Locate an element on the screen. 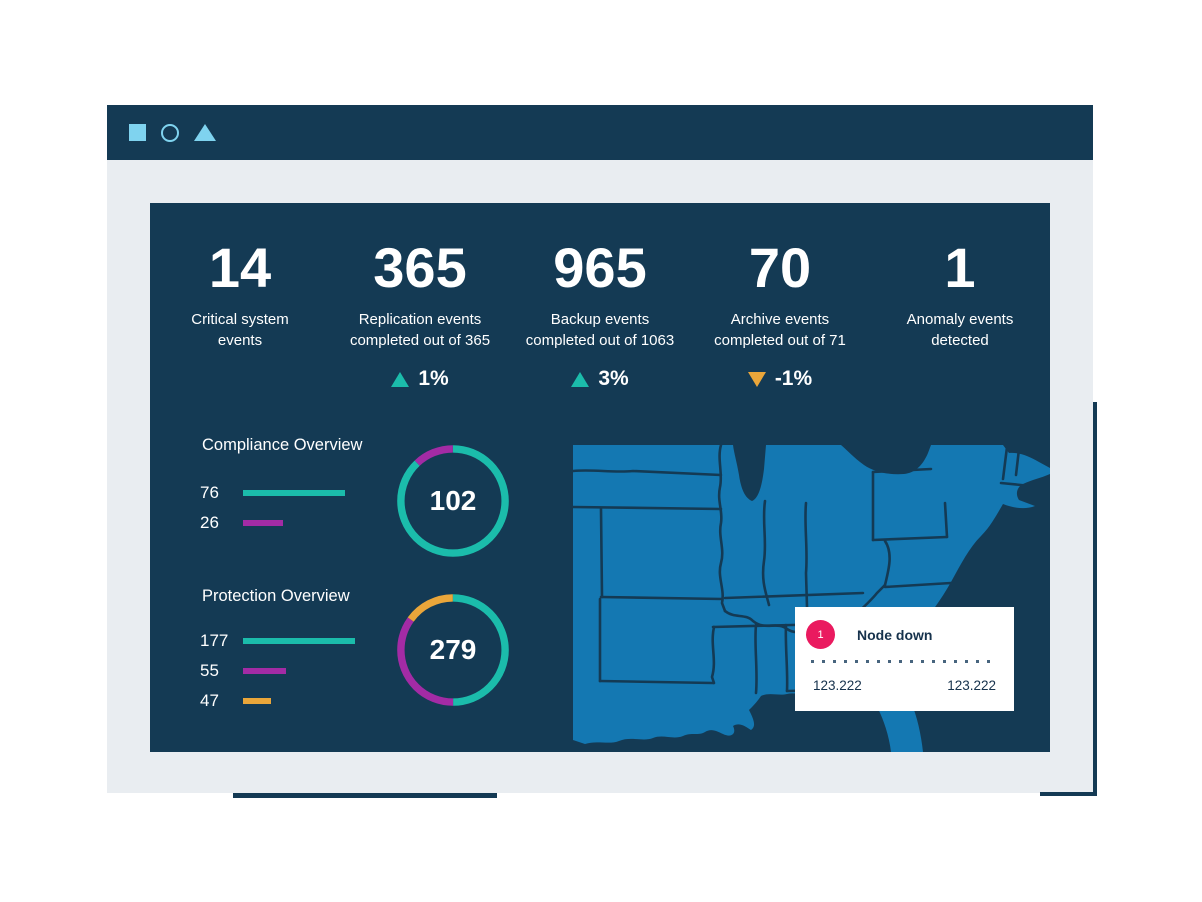 The width and height of the screenshot is (1202, 902). alert-count-badge: 1 is located at coordinates (820, 634).